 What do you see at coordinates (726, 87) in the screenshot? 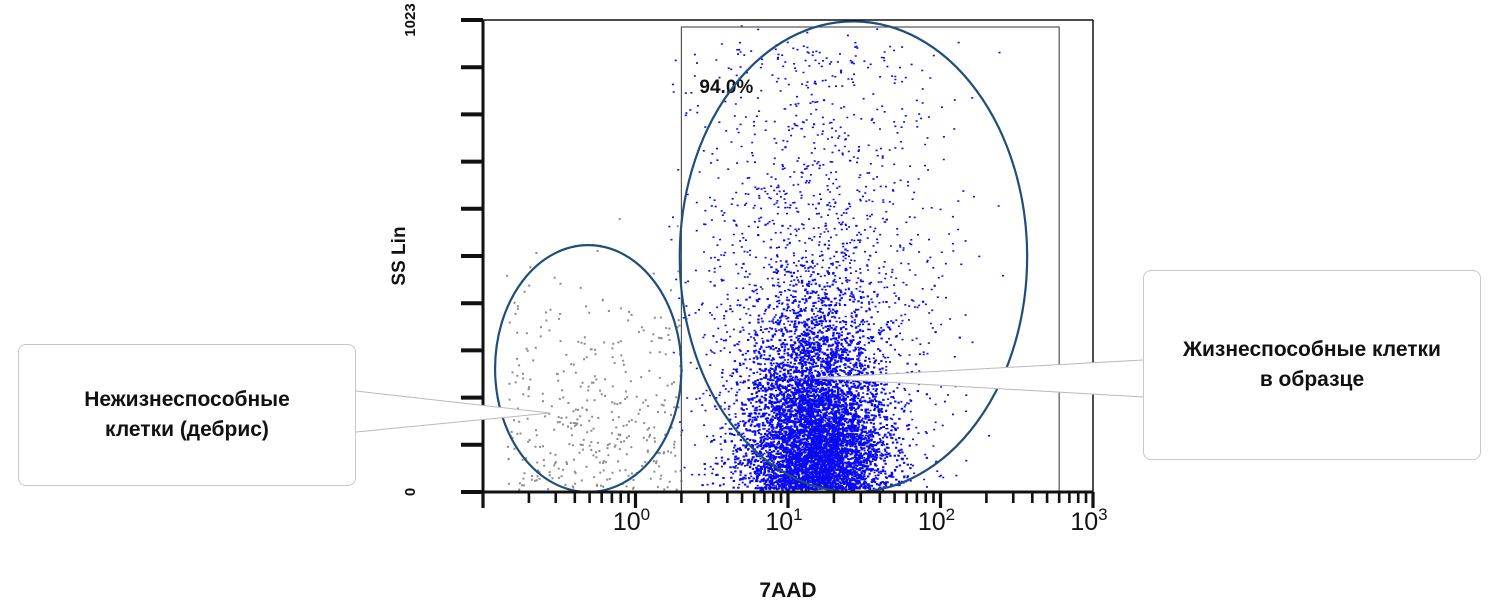
I see `gate-percent-label: 94.0%` at bounding box center [726, 87].